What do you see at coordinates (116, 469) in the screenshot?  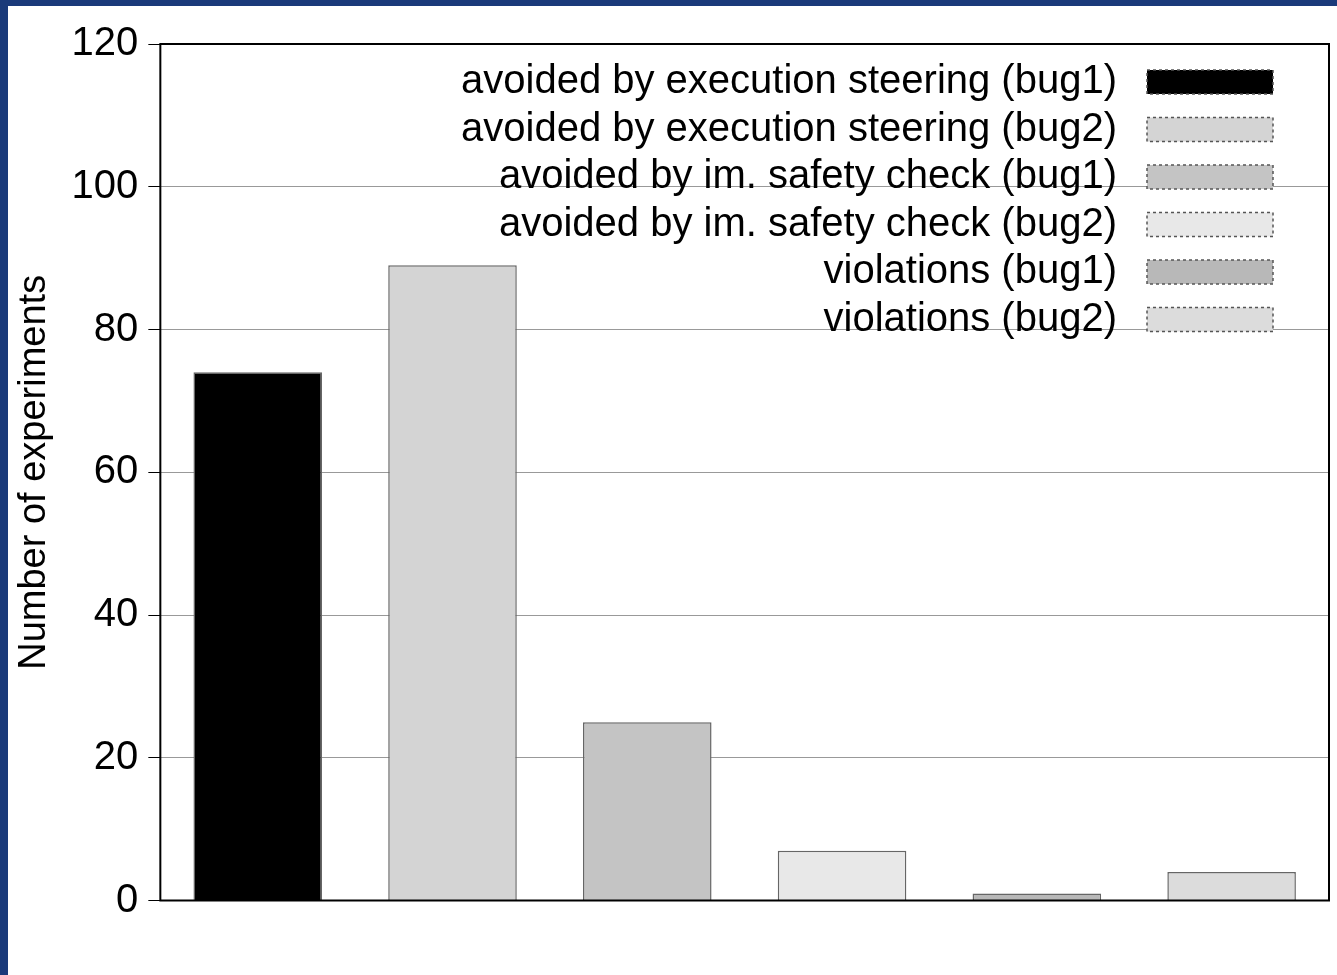 I see `y-tick-label: 60` at bounding box center [116, 469].